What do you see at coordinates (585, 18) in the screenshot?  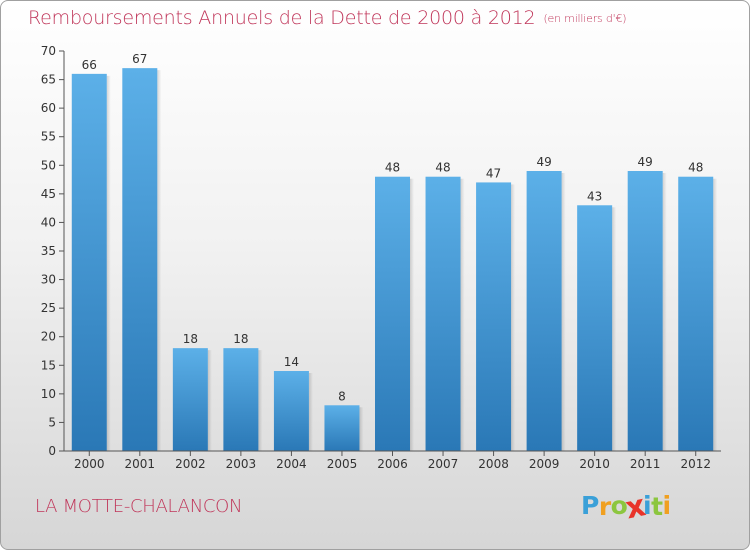 I see `chart-unit-label: (en milliers d'€)` at bounding box center [585, 18].